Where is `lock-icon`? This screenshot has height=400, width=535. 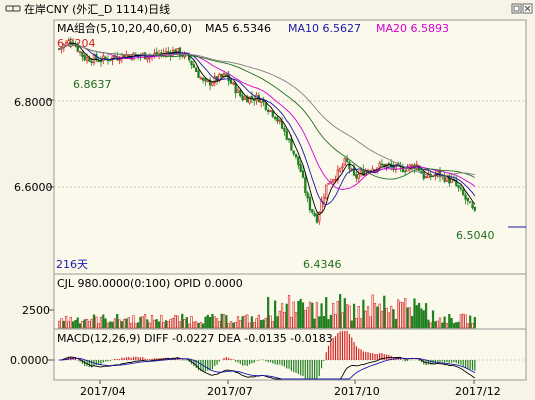 lock-icon is located at coordinates (13, 8).